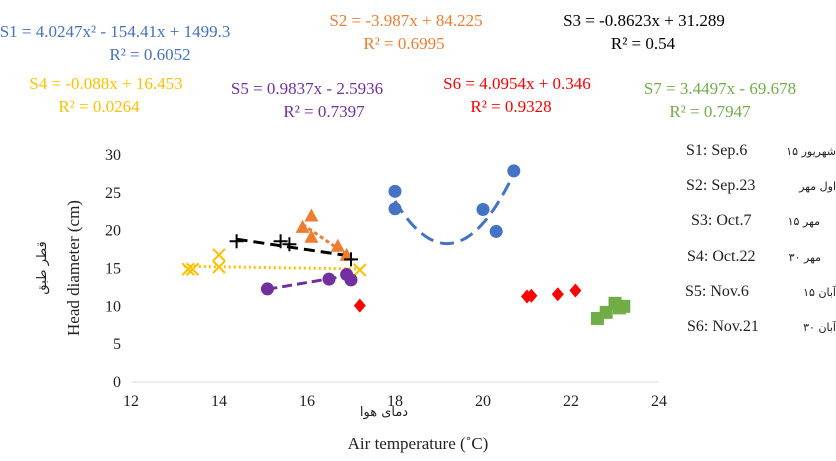 The width and height of the screenshot is (836, 461). I want to click on legend-s1-fa: ۱۵ شهریور, so click(811, 151).